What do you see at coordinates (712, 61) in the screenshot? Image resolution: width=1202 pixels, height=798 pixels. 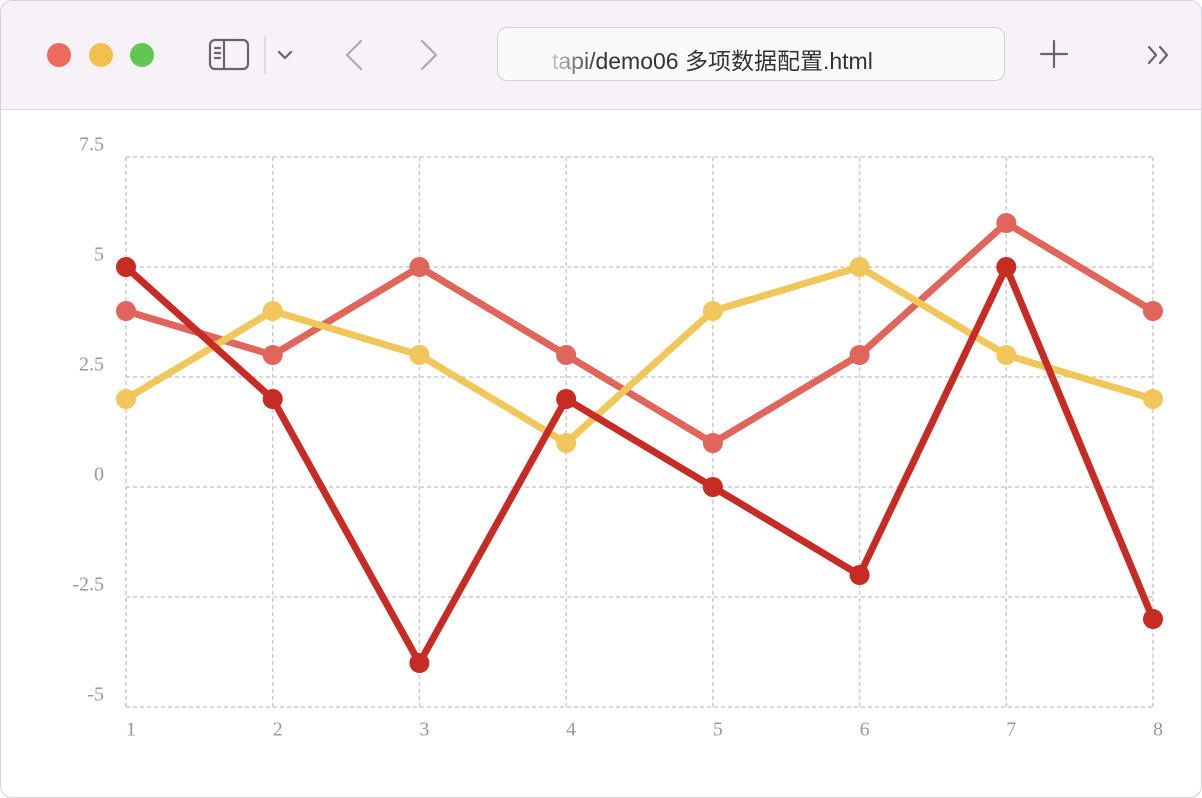 I see `url-text: tapi/demo06 多项数据配置.html` at bounding box center [712, 61].